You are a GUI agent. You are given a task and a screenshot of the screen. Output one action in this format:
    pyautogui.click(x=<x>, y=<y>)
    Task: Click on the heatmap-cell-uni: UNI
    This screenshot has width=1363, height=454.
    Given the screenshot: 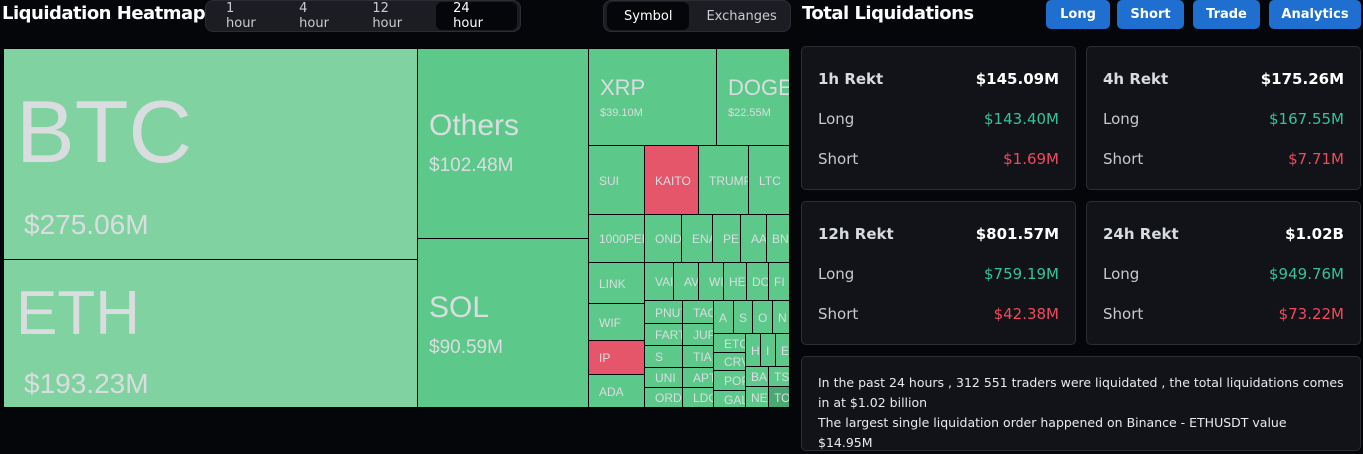 What is the action you would take?
    pyautogui.click(x=663, y=377)
    